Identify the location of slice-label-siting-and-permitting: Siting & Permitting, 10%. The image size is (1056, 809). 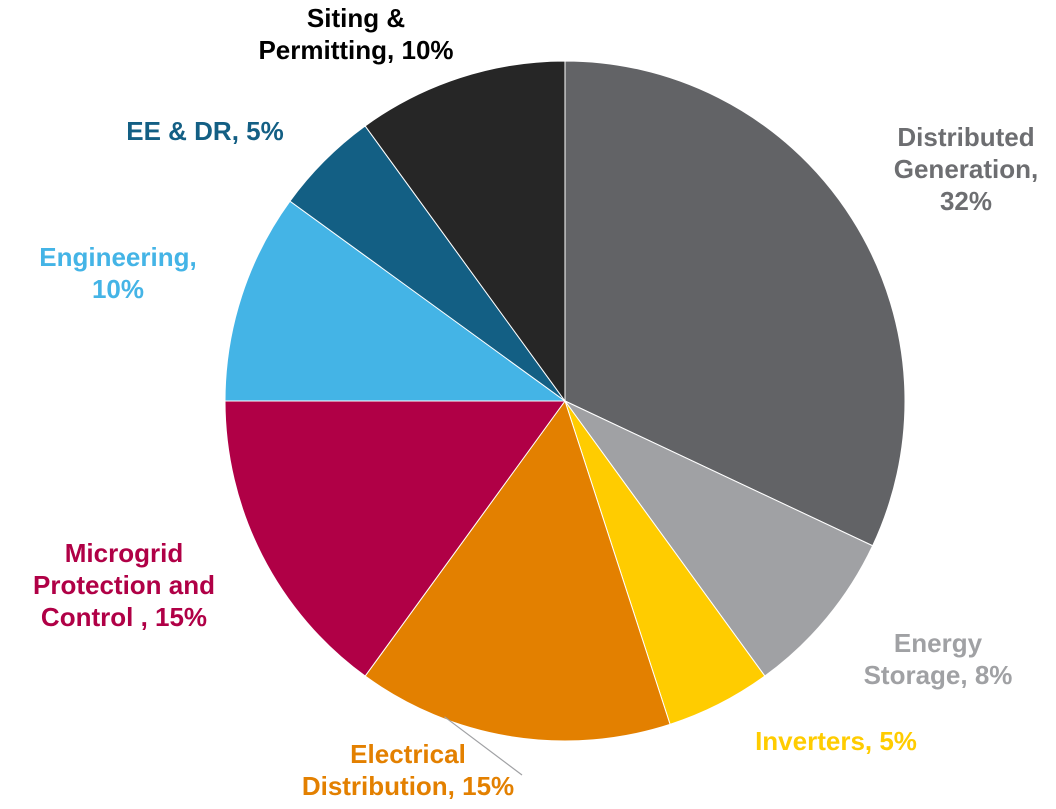
(355, 34).